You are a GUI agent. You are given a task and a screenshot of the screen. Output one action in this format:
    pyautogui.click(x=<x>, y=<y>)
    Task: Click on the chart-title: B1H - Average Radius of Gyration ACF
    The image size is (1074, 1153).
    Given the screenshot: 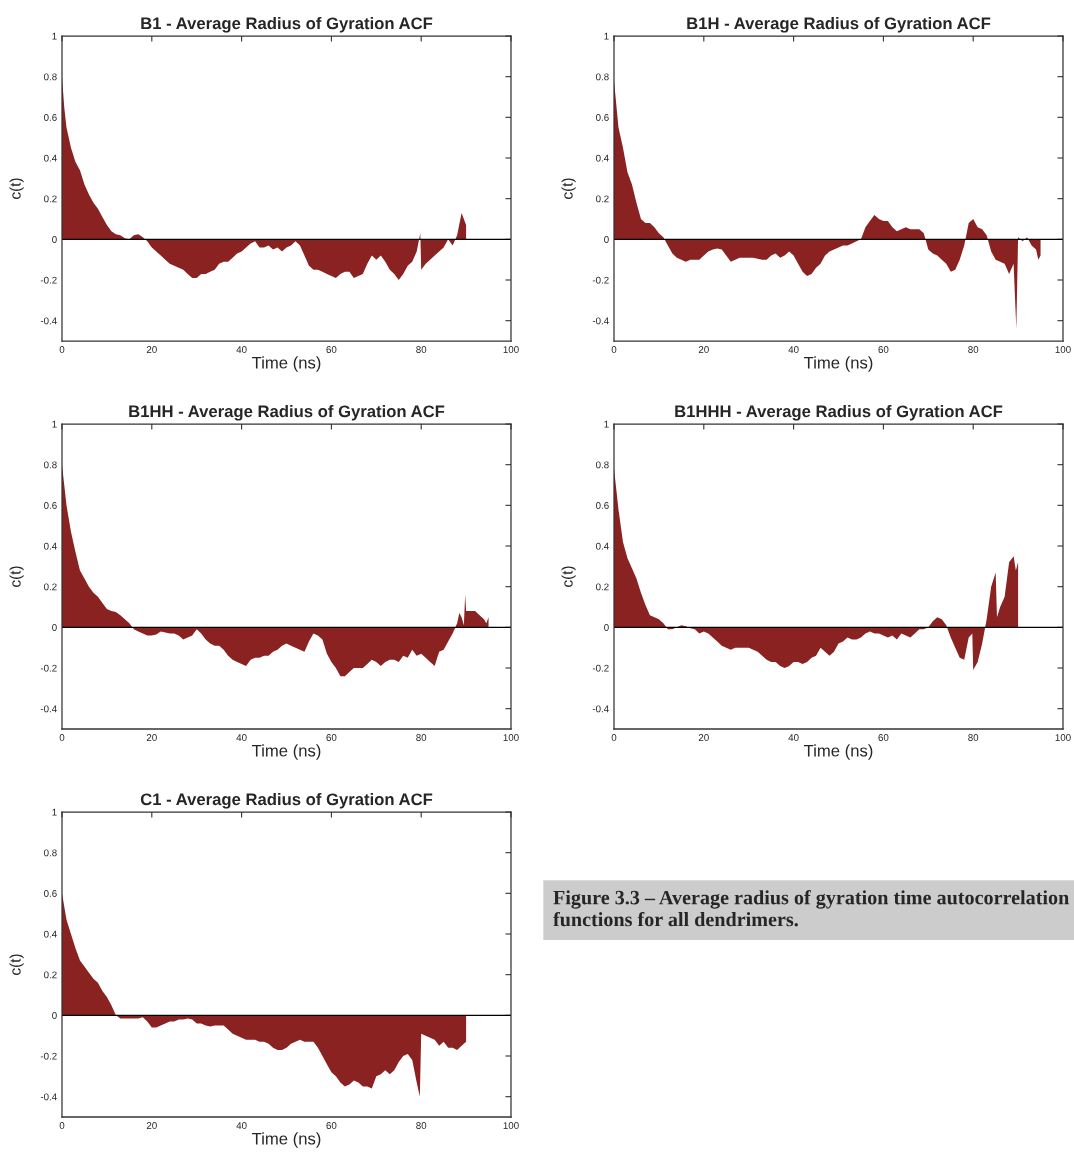 What is the action you would take?
    pyautogui.click(x=839, y=24)
    